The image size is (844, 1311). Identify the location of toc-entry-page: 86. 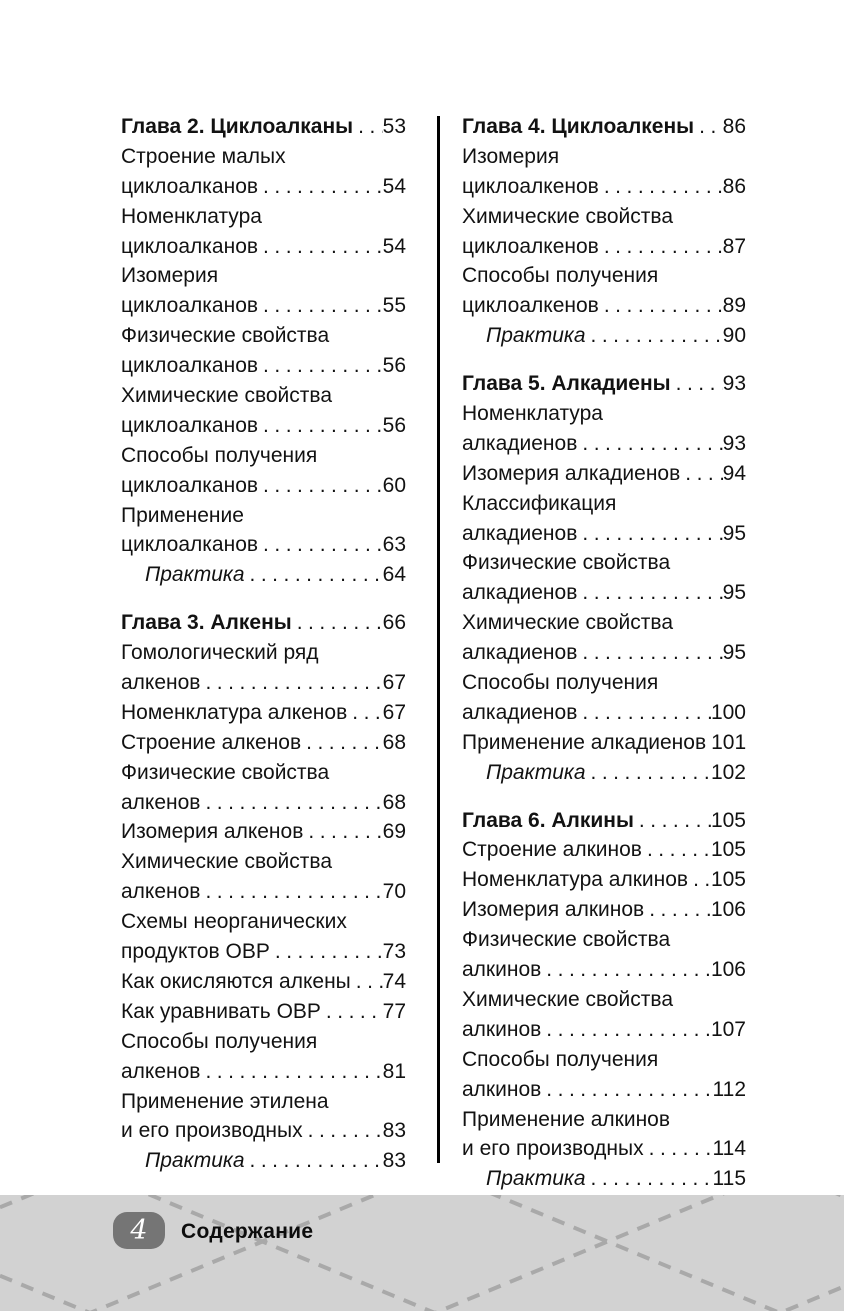
(734, 186).